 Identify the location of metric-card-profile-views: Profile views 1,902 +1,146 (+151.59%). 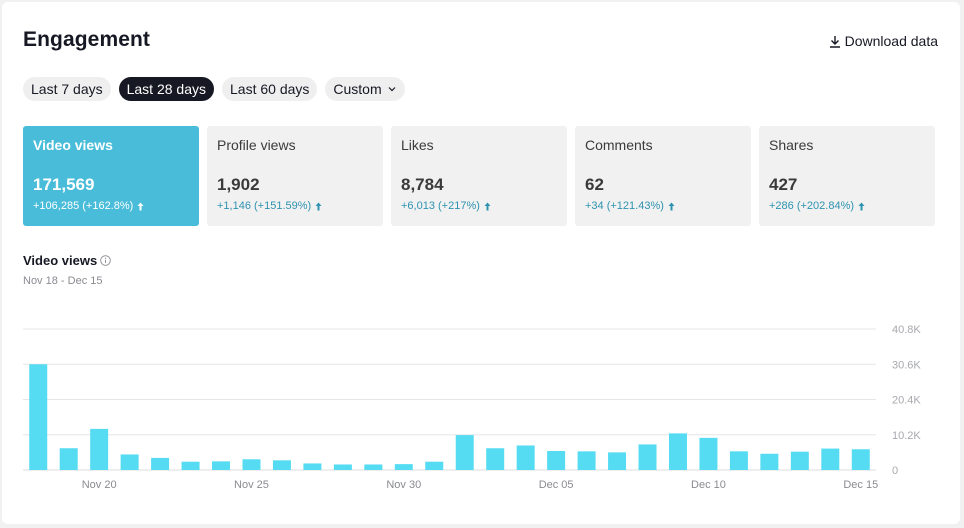
(295, 176).